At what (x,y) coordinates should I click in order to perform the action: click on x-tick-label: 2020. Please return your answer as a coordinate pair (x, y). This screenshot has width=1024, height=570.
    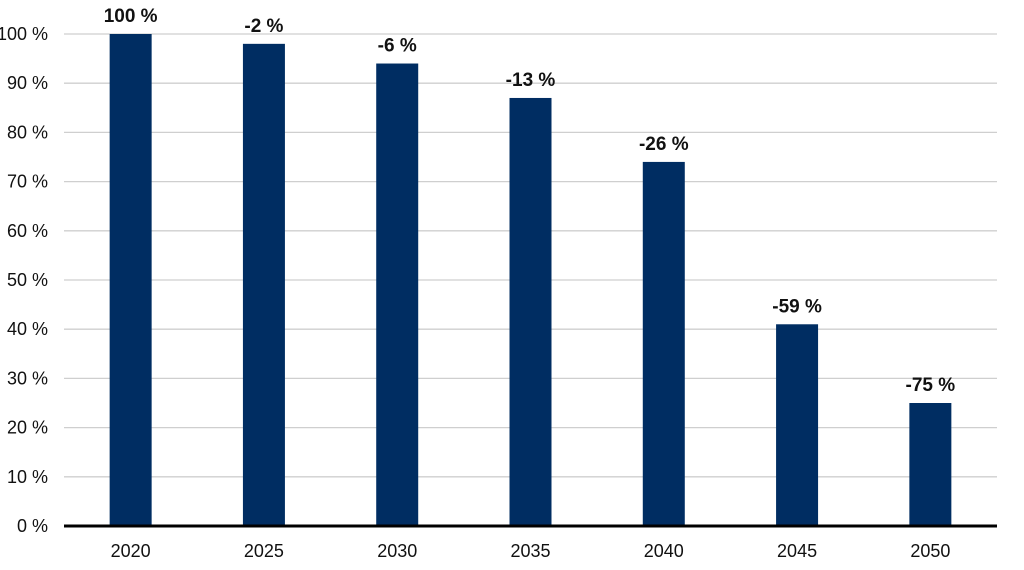
    Looking at the image, I should click on (131, 551).